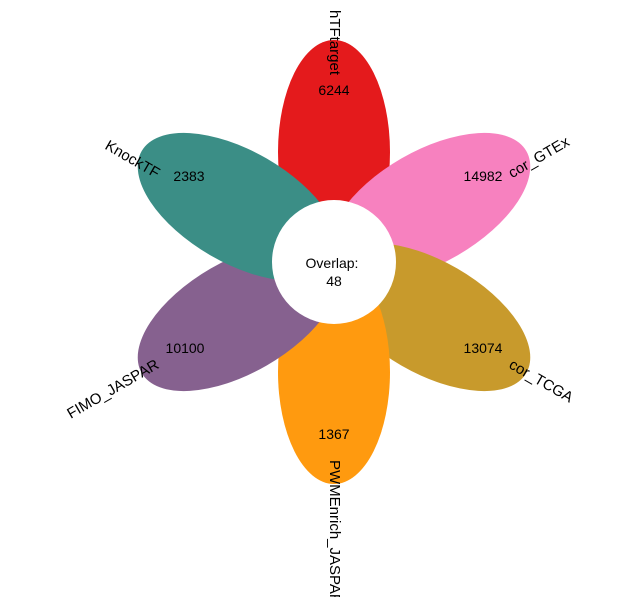 The height and width of the screenshot is (597, 617). What do you see at coordinates (334, 281) in the screenshot?
I see `overlap-count: 48` at bounding box center [334, 281].